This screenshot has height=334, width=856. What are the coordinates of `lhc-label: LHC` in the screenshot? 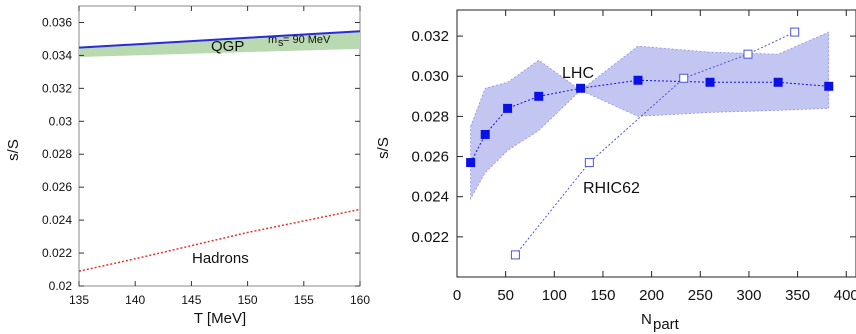 It's located at (578, 73).